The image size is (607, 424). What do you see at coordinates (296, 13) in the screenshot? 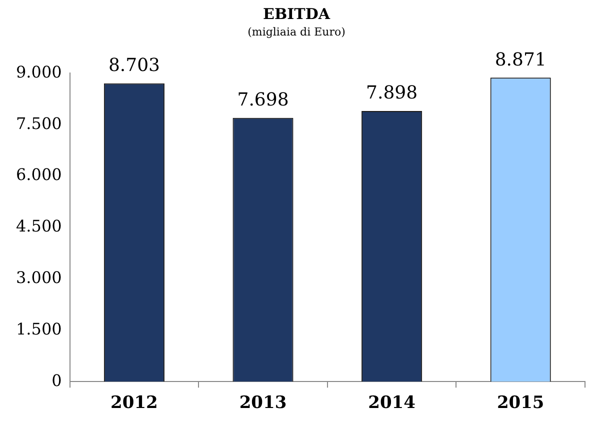
I see `chart-title: EBITDA` at bounding box center [296, 13].